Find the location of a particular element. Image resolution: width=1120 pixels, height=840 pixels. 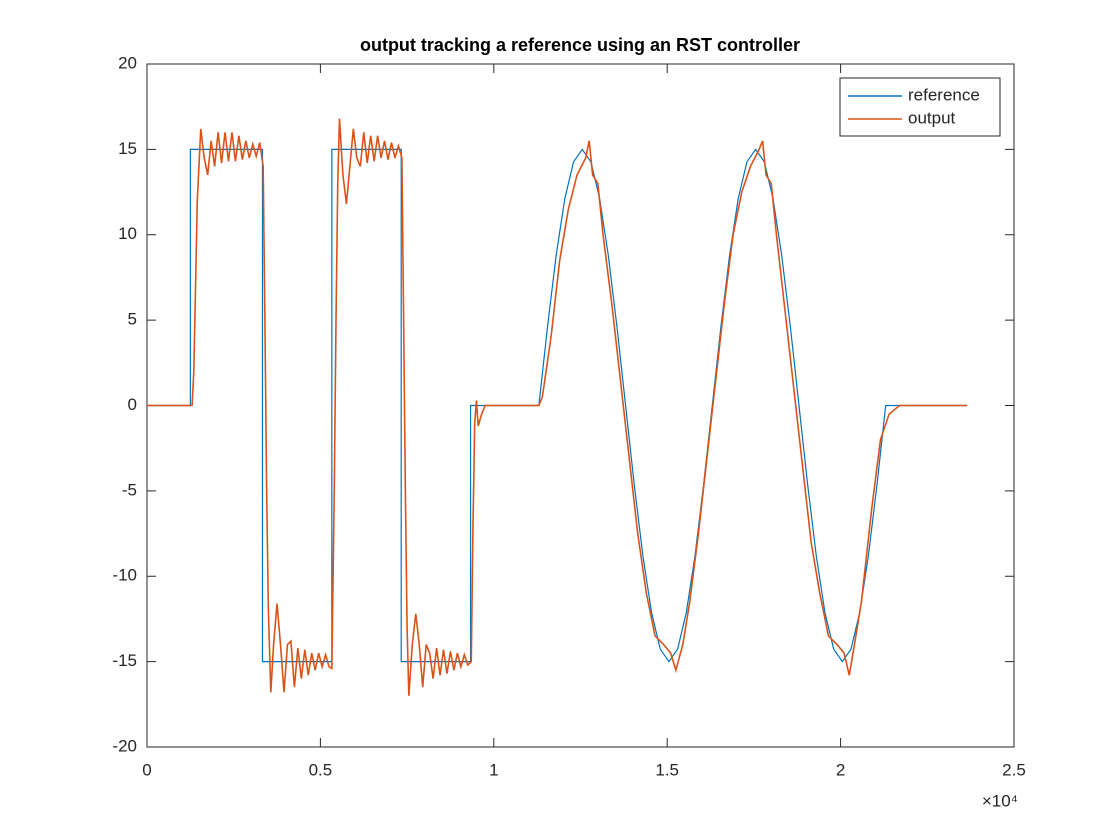

y-tick-label: -10 is located at coordinates (124, 575).